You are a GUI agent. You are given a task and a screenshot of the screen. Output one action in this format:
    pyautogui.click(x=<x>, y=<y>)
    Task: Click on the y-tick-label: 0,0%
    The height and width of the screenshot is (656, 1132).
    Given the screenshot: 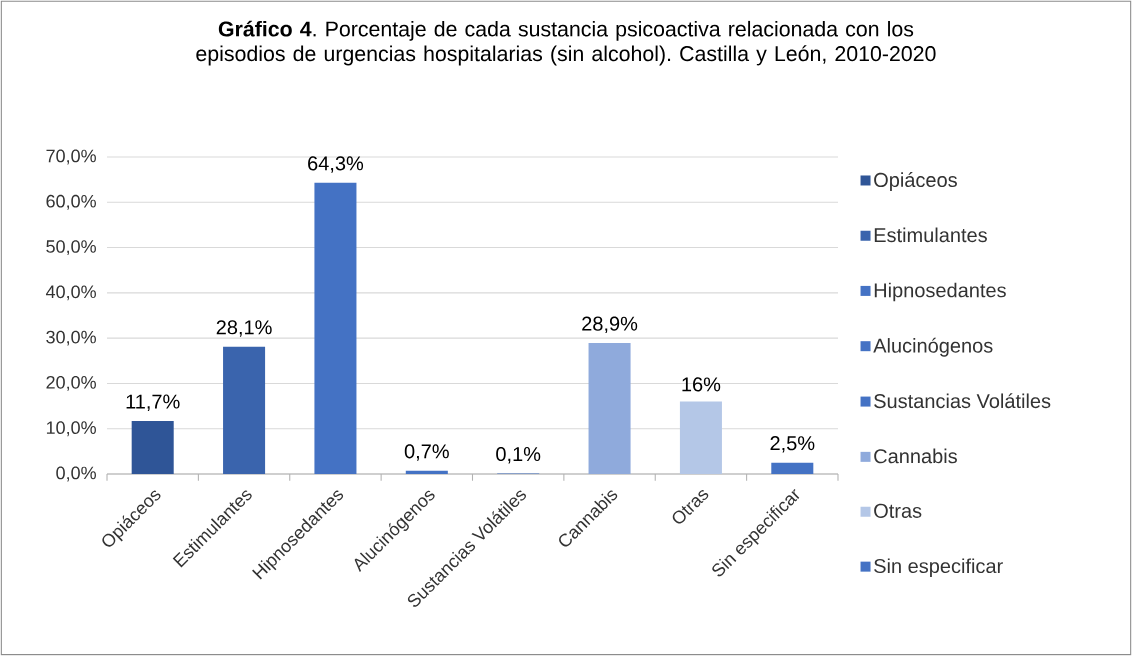 What is the action you would take?
    pyautogui.click(x=76, y=474)
    